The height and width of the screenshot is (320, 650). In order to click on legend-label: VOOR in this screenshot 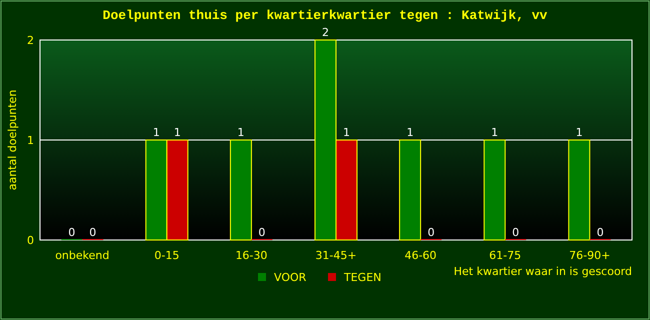, I will do `click(290, 277)`.